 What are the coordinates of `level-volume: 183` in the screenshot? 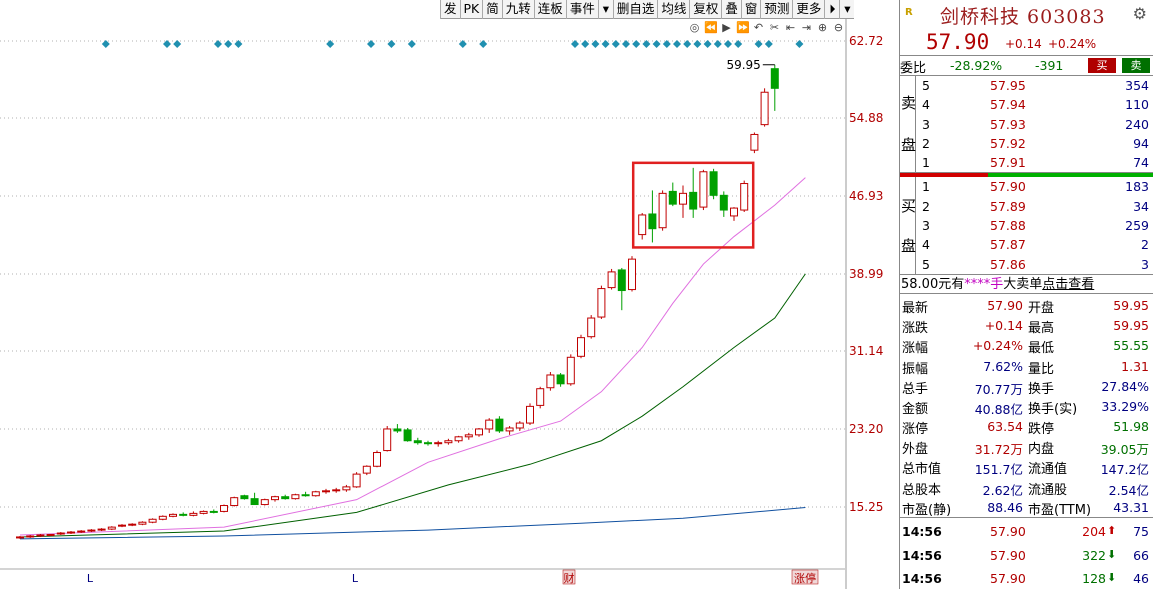 It's located at (1137, 187).